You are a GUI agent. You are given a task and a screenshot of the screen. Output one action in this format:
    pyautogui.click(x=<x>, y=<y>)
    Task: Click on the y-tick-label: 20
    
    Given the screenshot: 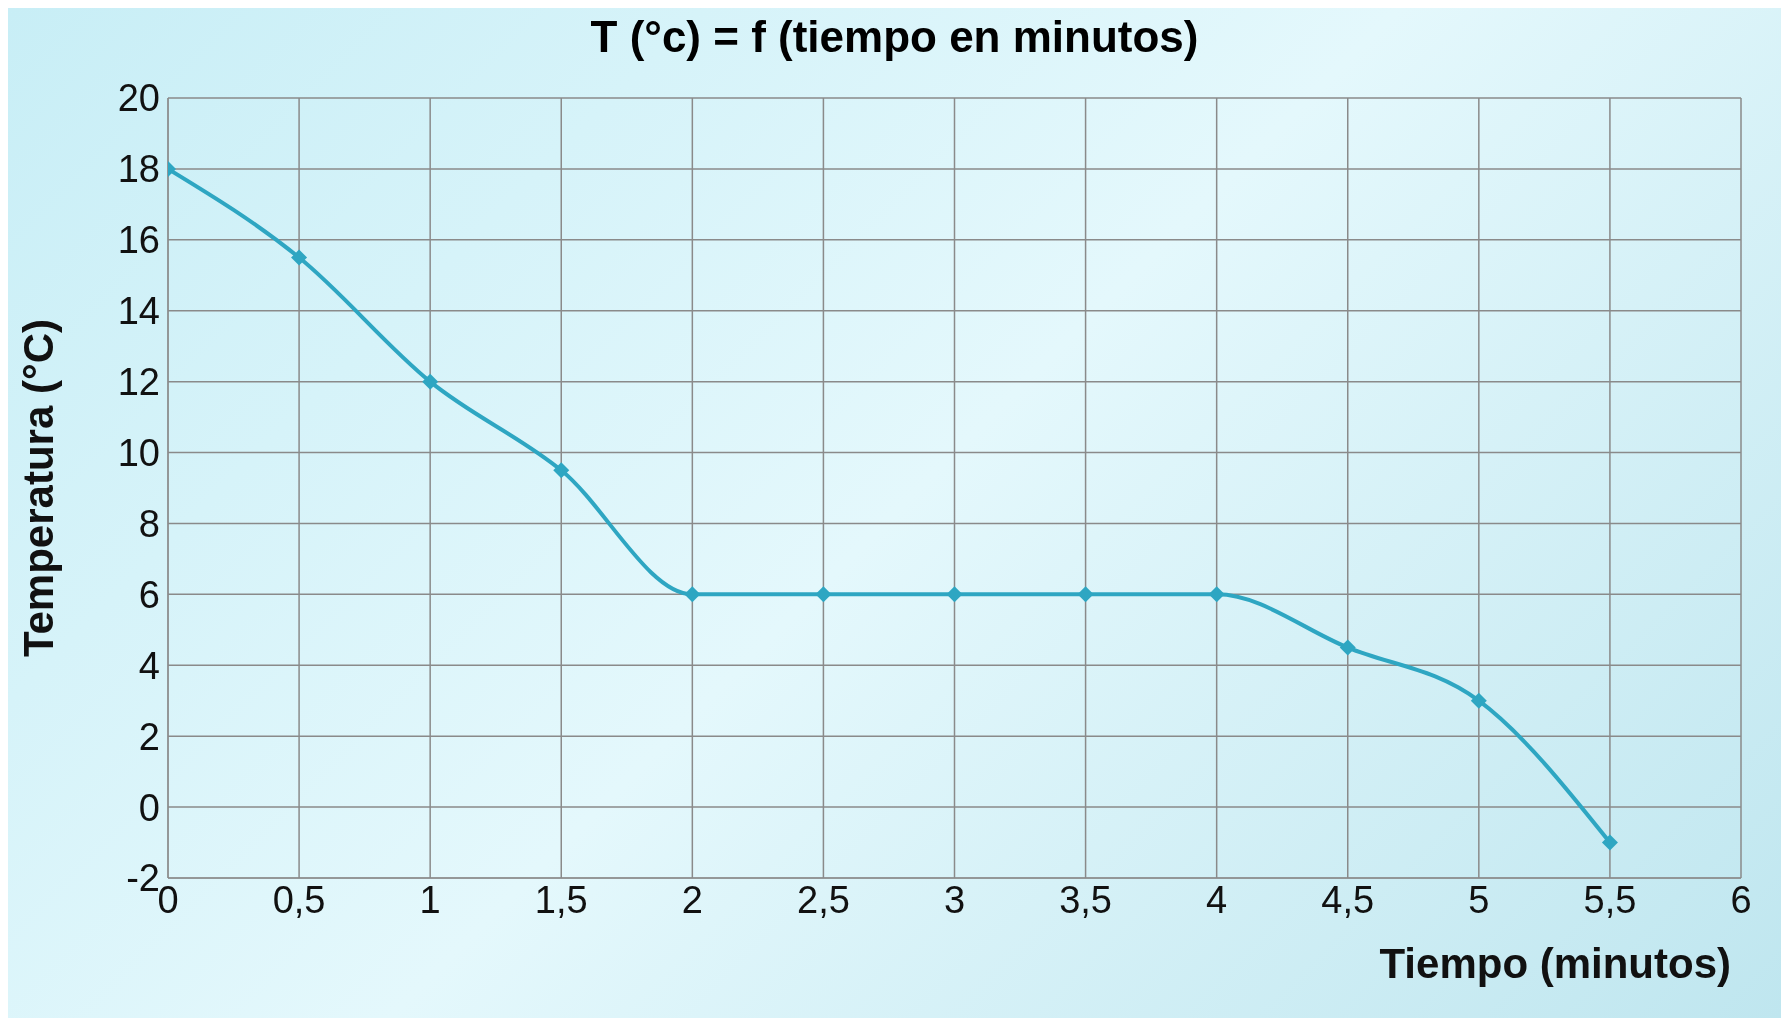 What is the action you would take?
    pyautogui.click(x=138, y=98)
    